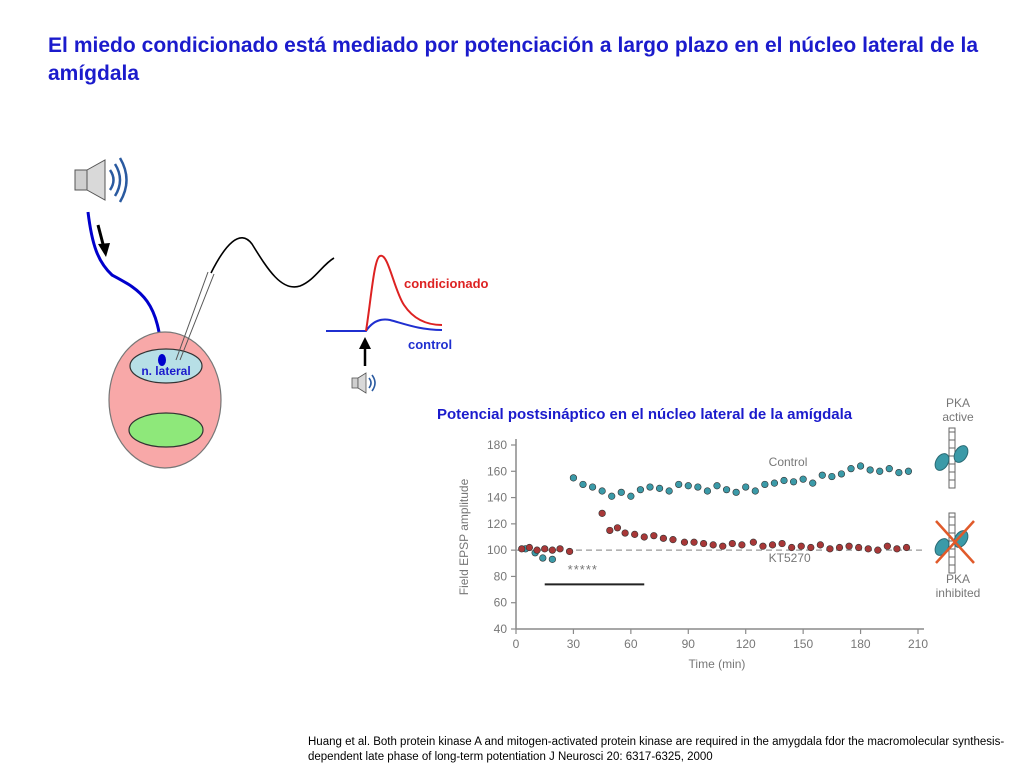 The image size is (1024, 768). I want to click on control-label: control, so click(430, 344).